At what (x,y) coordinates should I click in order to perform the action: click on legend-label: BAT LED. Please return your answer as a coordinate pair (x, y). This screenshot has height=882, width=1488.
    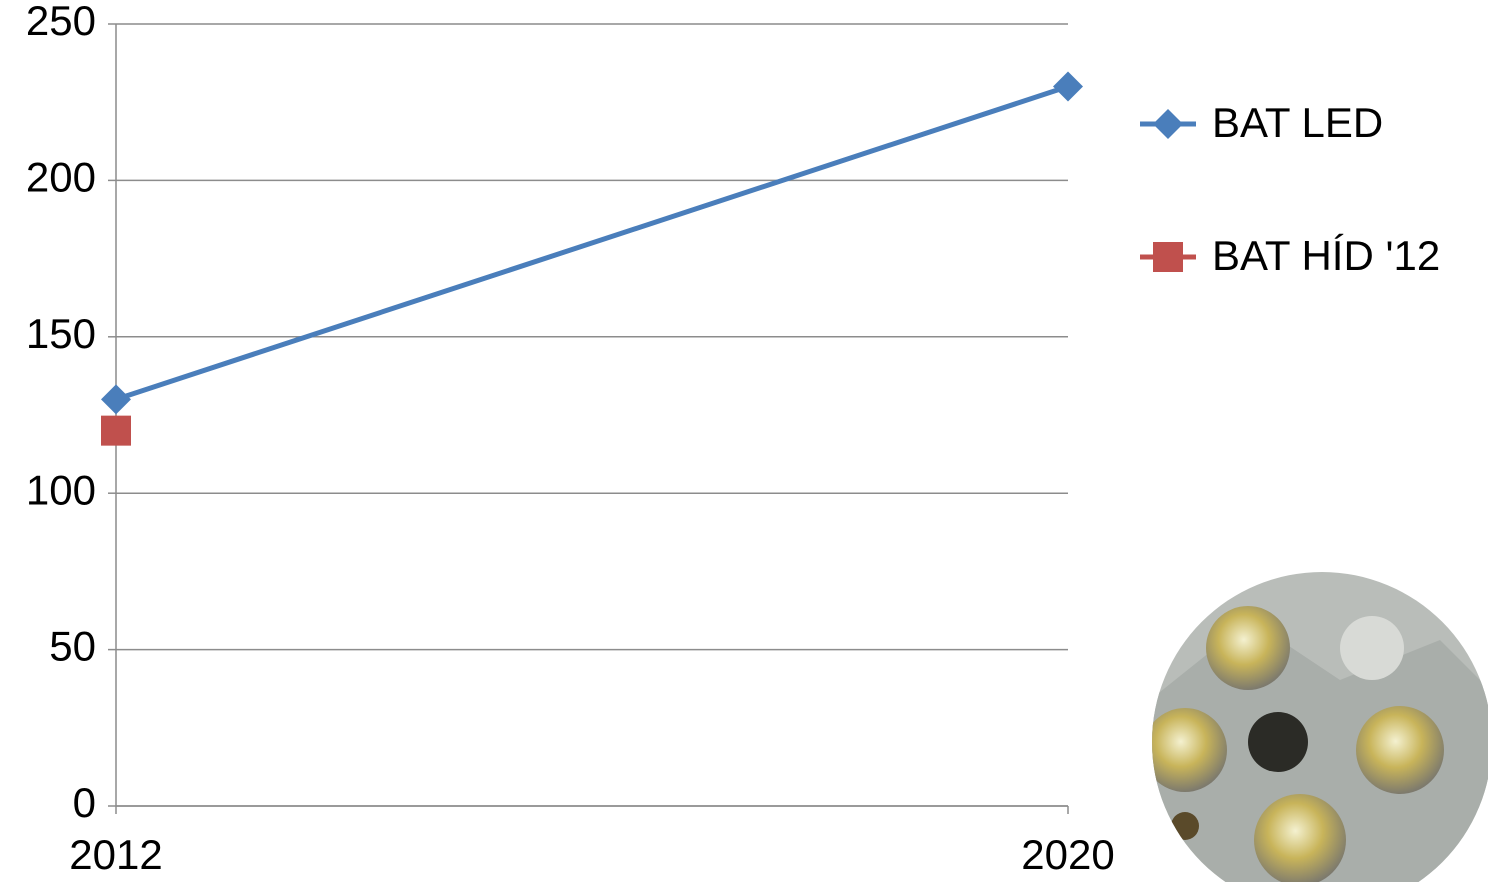
    Looking at the image, I should click on (1297, 122).